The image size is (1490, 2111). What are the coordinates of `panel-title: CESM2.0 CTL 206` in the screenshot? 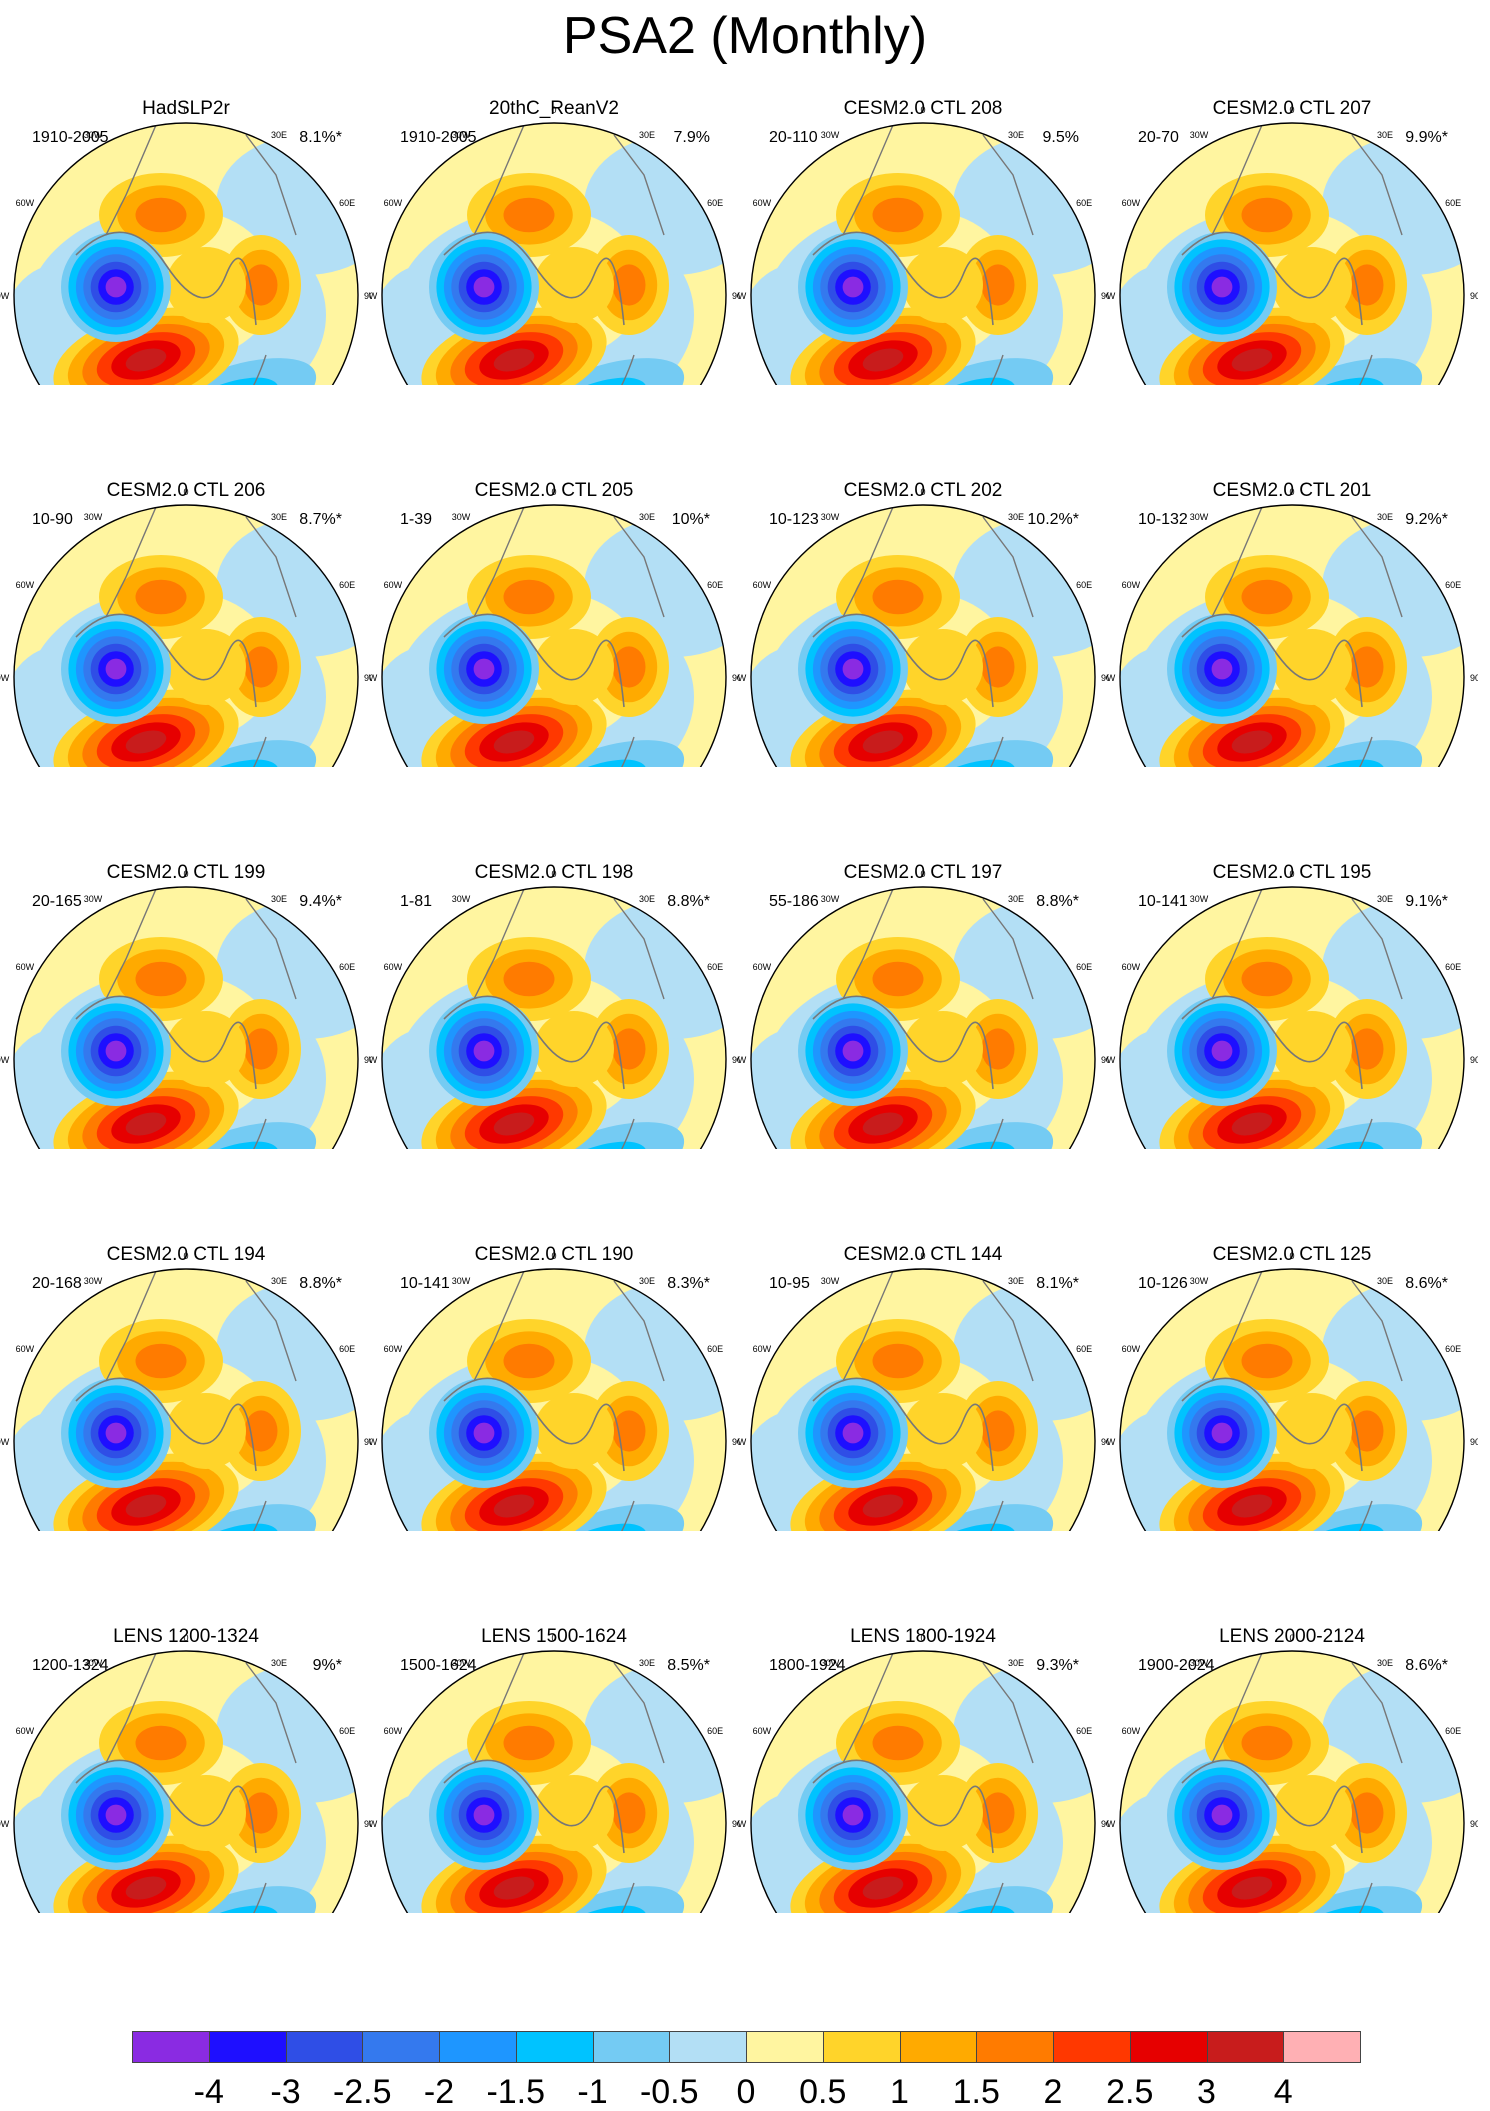 It's located at (186, 490).